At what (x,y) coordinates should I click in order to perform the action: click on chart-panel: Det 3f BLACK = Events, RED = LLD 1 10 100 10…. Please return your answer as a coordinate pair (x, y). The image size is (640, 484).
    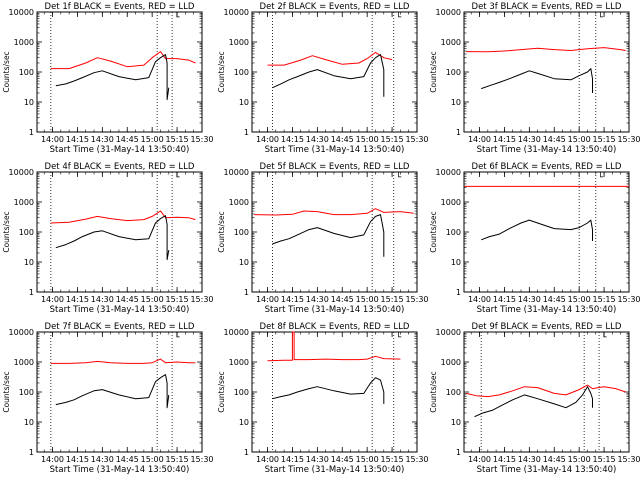
    Looking at the image, I should click on (534, 78).